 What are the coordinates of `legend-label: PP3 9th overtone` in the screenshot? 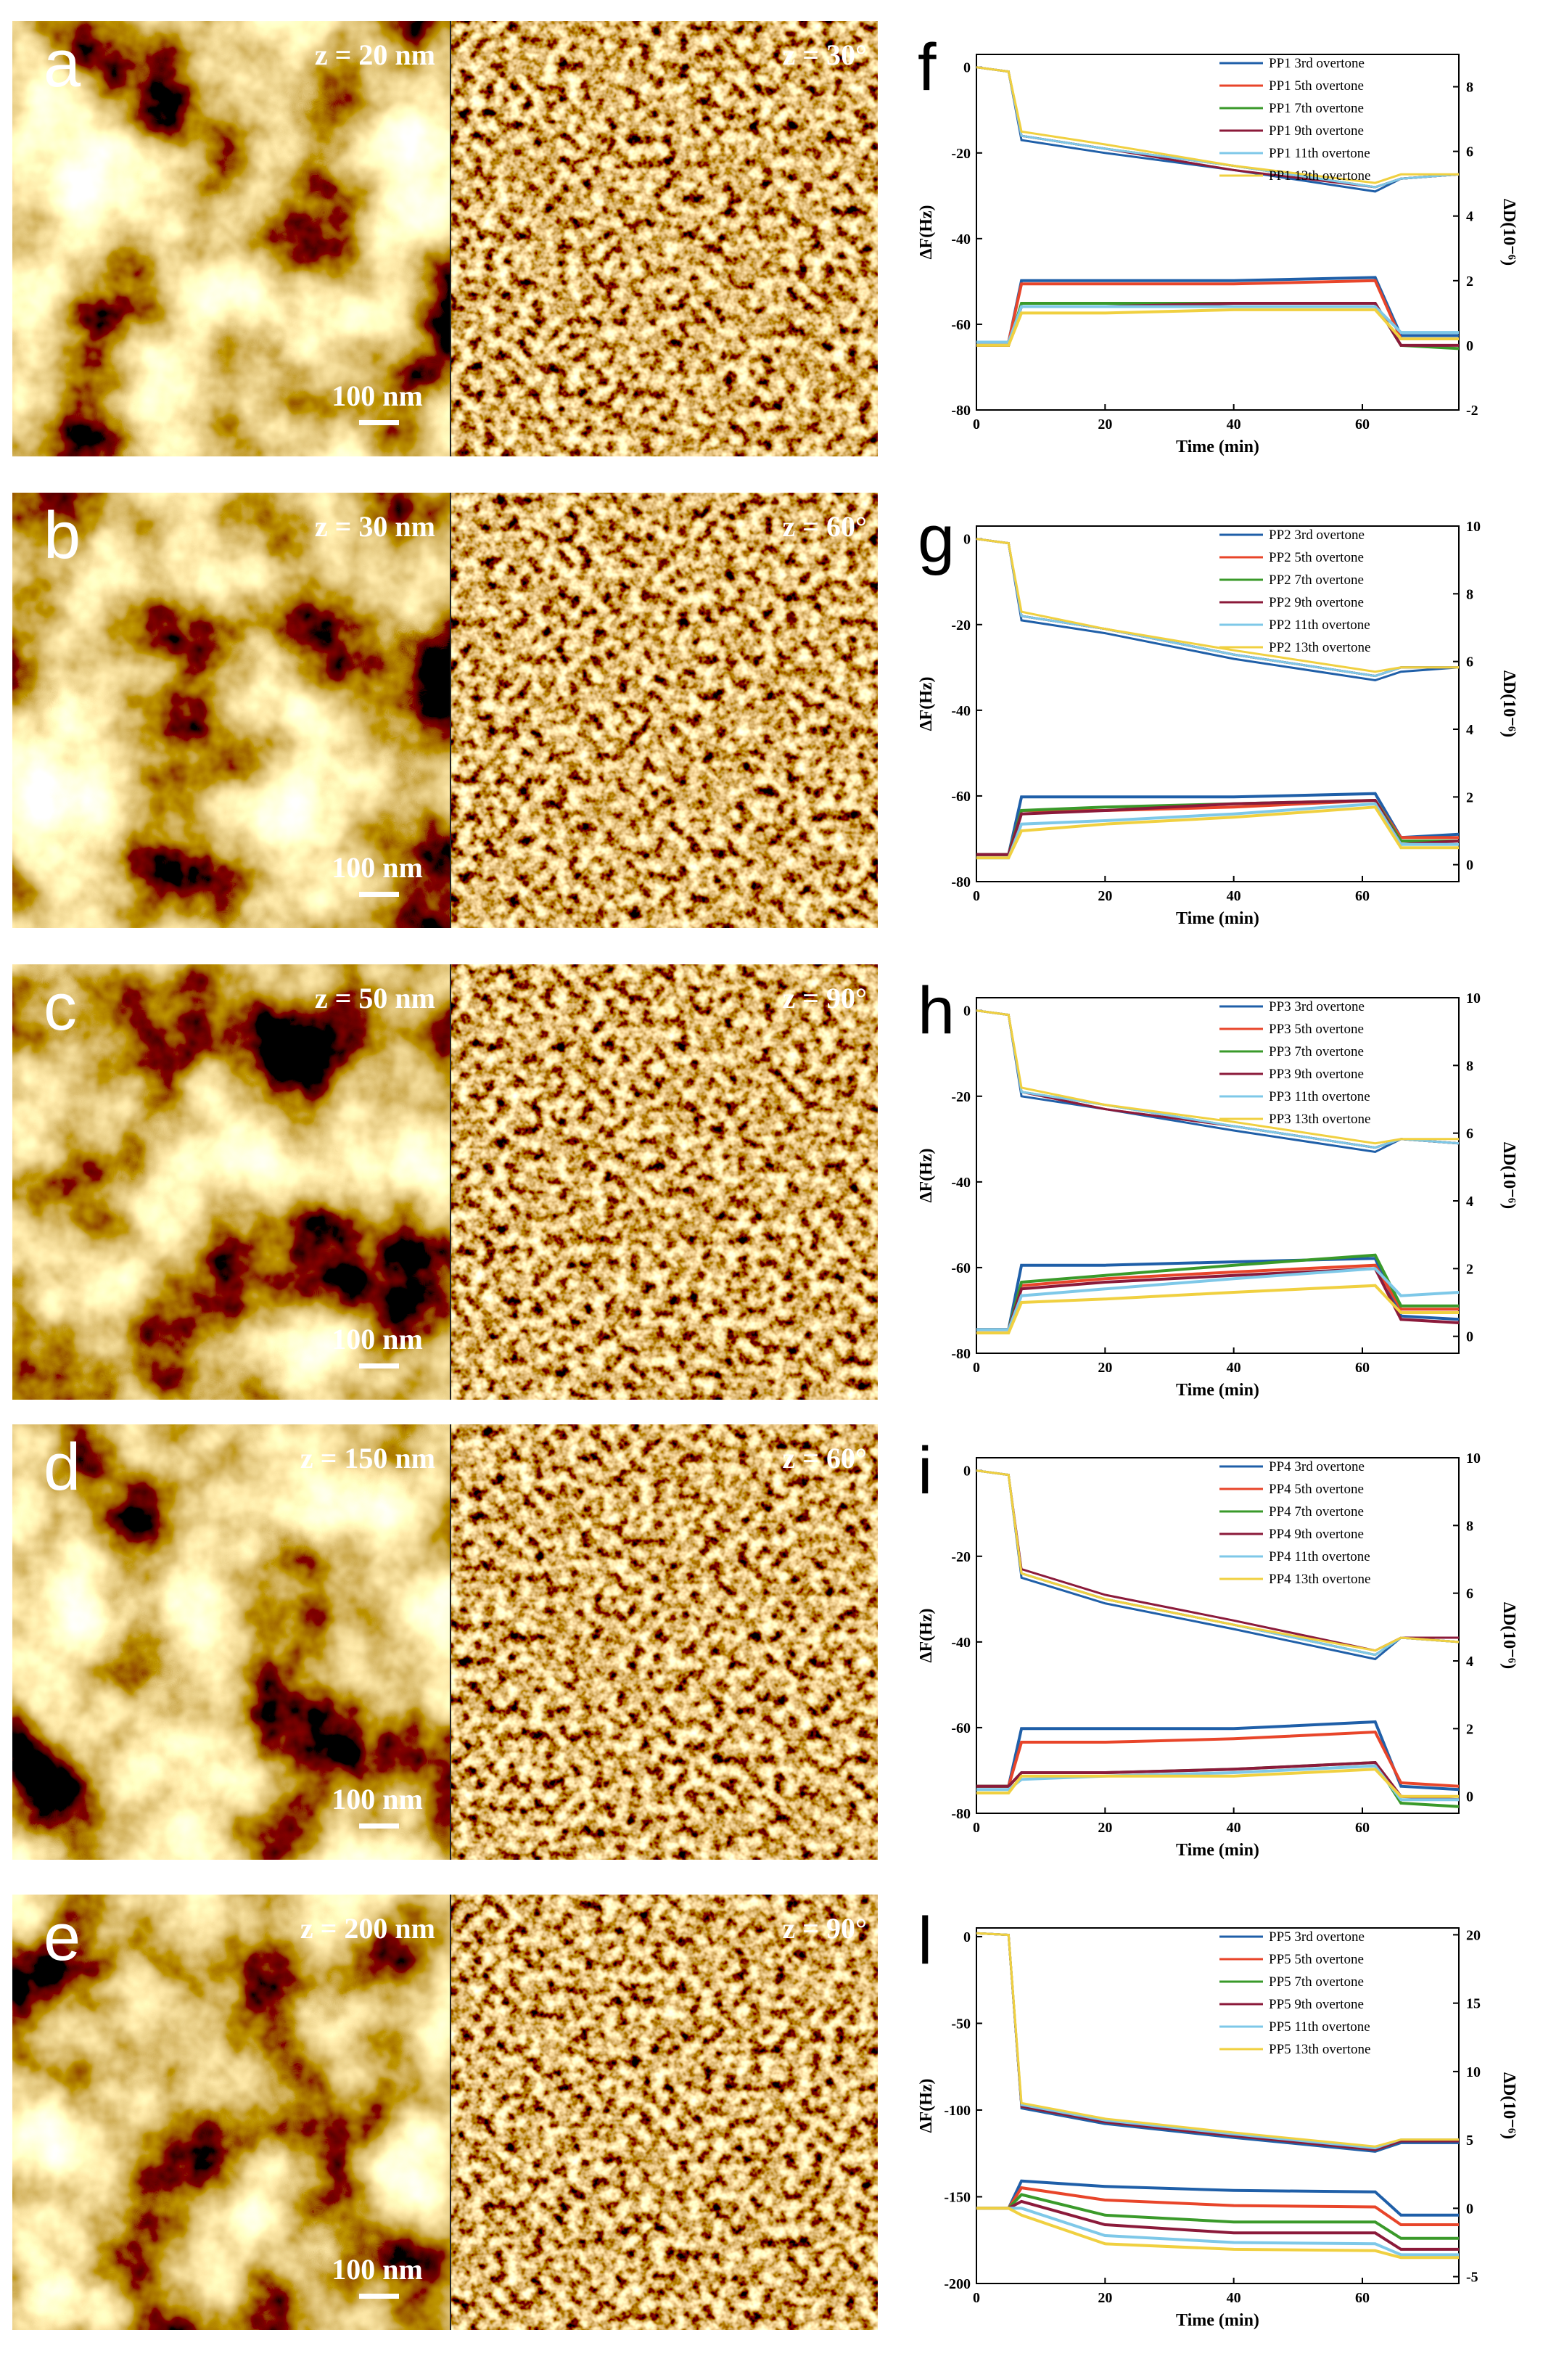 It's located at (1316, 1074).